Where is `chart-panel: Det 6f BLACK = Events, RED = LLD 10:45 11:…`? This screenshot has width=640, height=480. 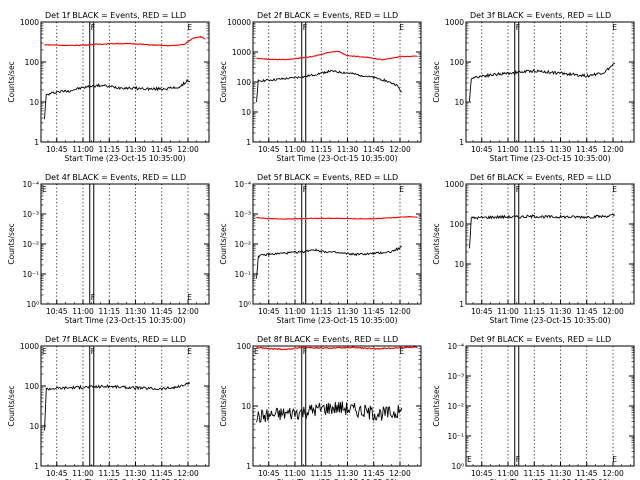 chart-panel: Det 6f BLACK = Events, RED = LLD 10:45 11:… is located at coordinates (533, 249).